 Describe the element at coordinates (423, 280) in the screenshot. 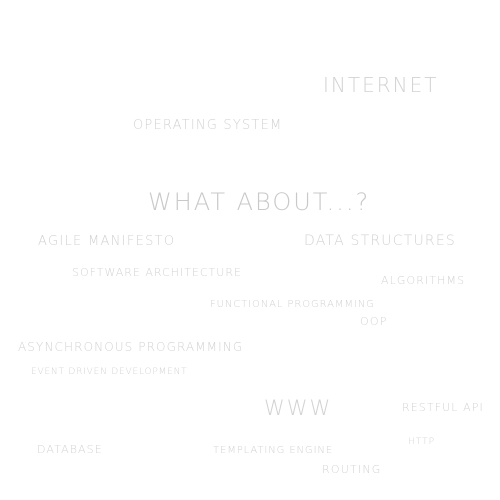

I see `term-algorithms: ALGORITHMS` at that location.